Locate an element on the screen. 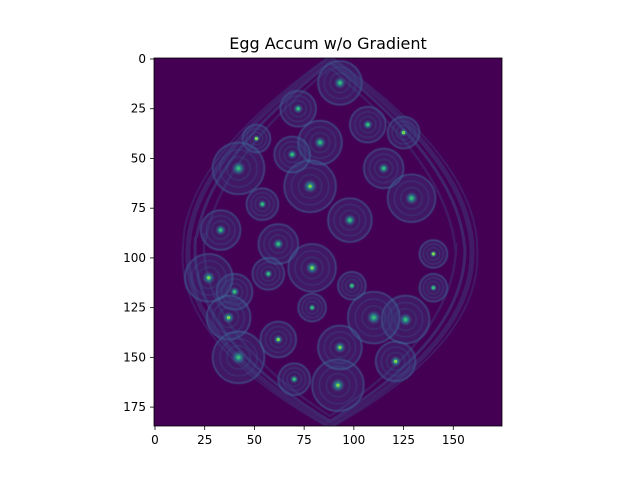 The image size is (640, 480). y-tick-label: 50 is located at coordinates (138, 158).